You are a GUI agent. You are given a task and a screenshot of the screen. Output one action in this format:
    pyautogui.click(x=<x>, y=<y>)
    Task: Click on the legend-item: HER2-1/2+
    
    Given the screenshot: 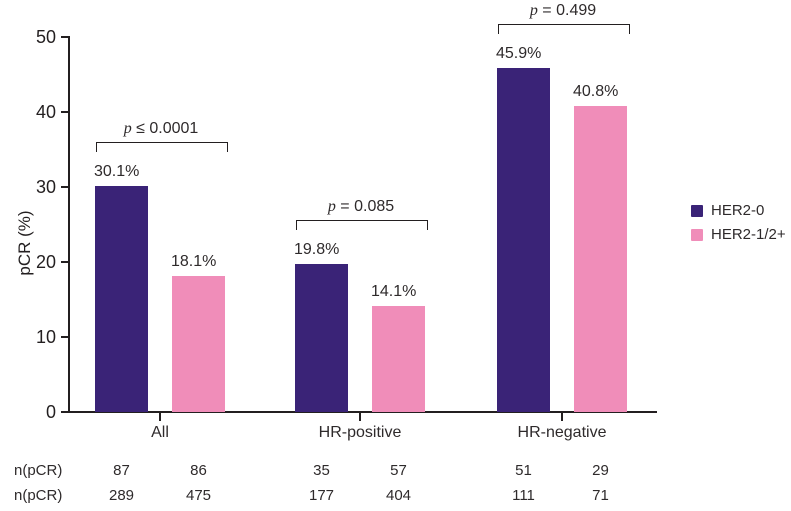 What is the action you would take?
    pyautogui.click(x=741, y=235)
    